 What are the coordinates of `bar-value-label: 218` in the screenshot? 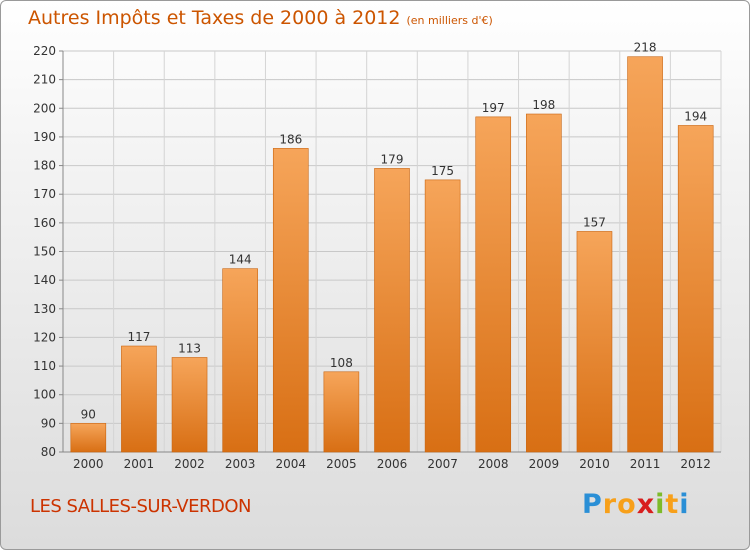 It's located at (645, 48).